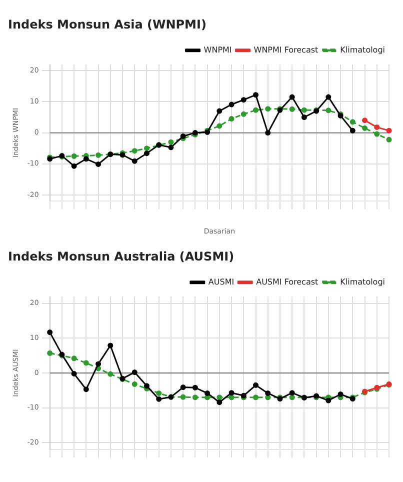 This screenshot has width=403, height=482. I want to click on legend-label: AUSMI Forecast, so click(287, 281).